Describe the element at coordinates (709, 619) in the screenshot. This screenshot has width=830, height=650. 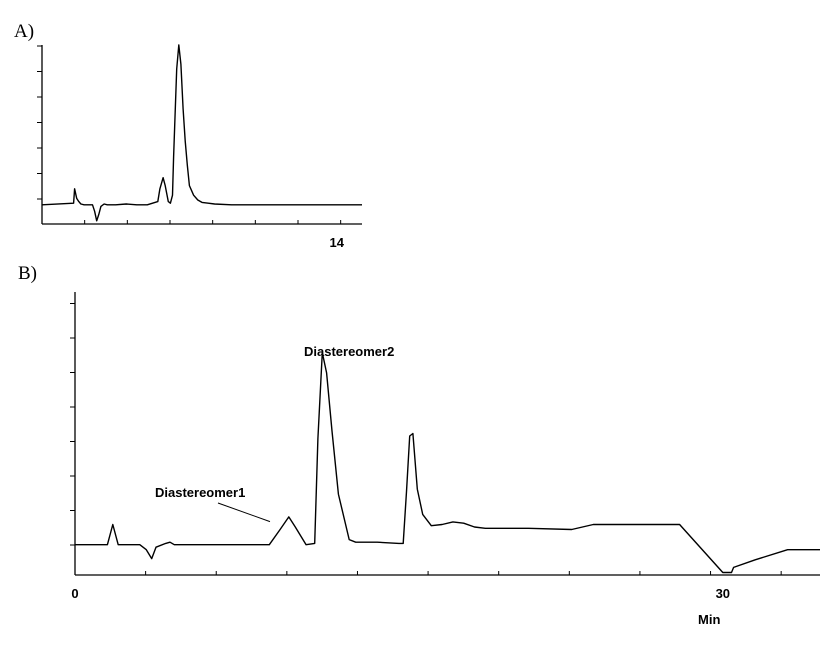
I see `panel-b-x-axis-label: Min` at that location.